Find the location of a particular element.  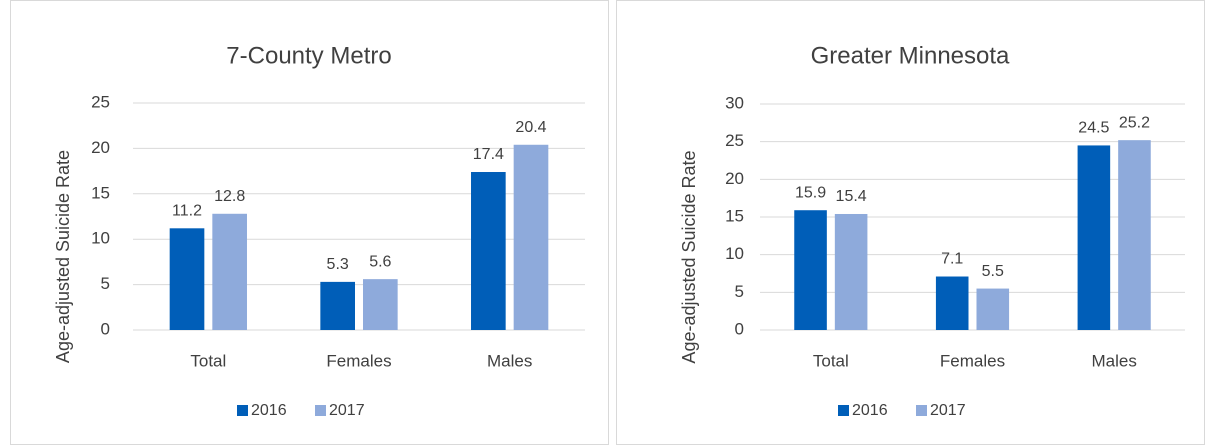

data-label: 20.4 is located at coordinates (530, 127).